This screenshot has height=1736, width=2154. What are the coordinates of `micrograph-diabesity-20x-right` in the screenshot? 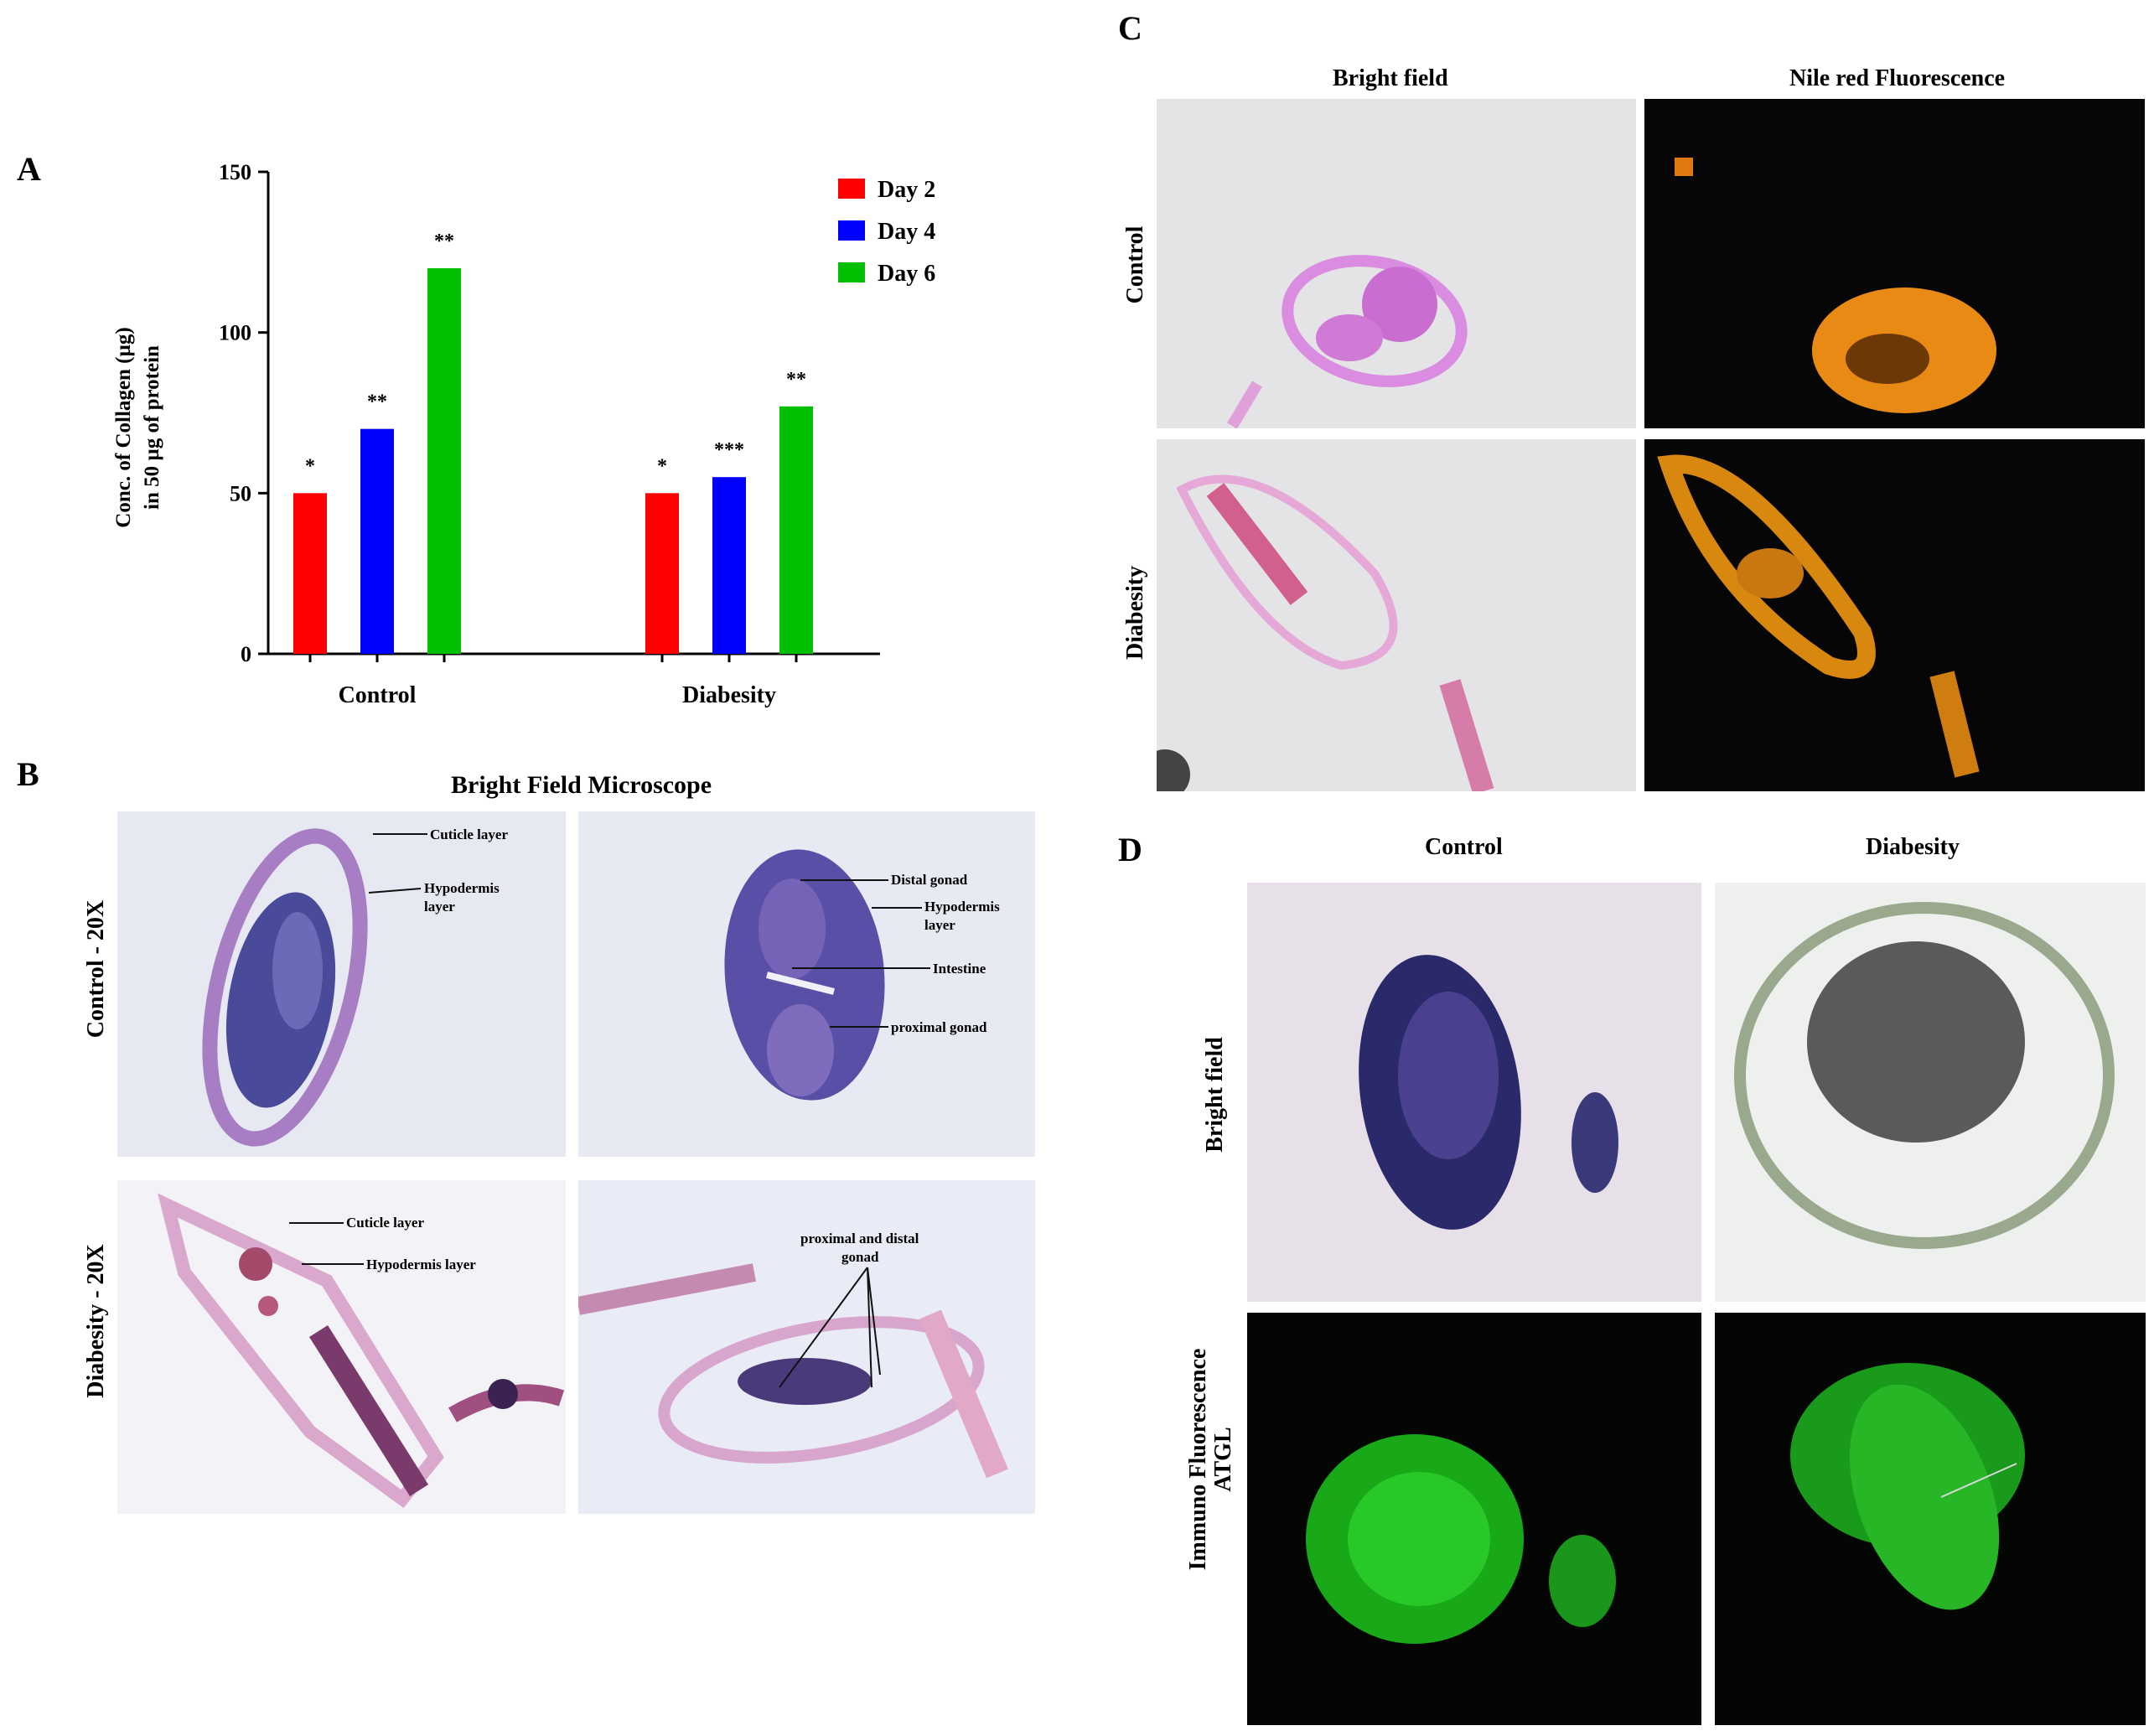 It's located at (806, 1347).